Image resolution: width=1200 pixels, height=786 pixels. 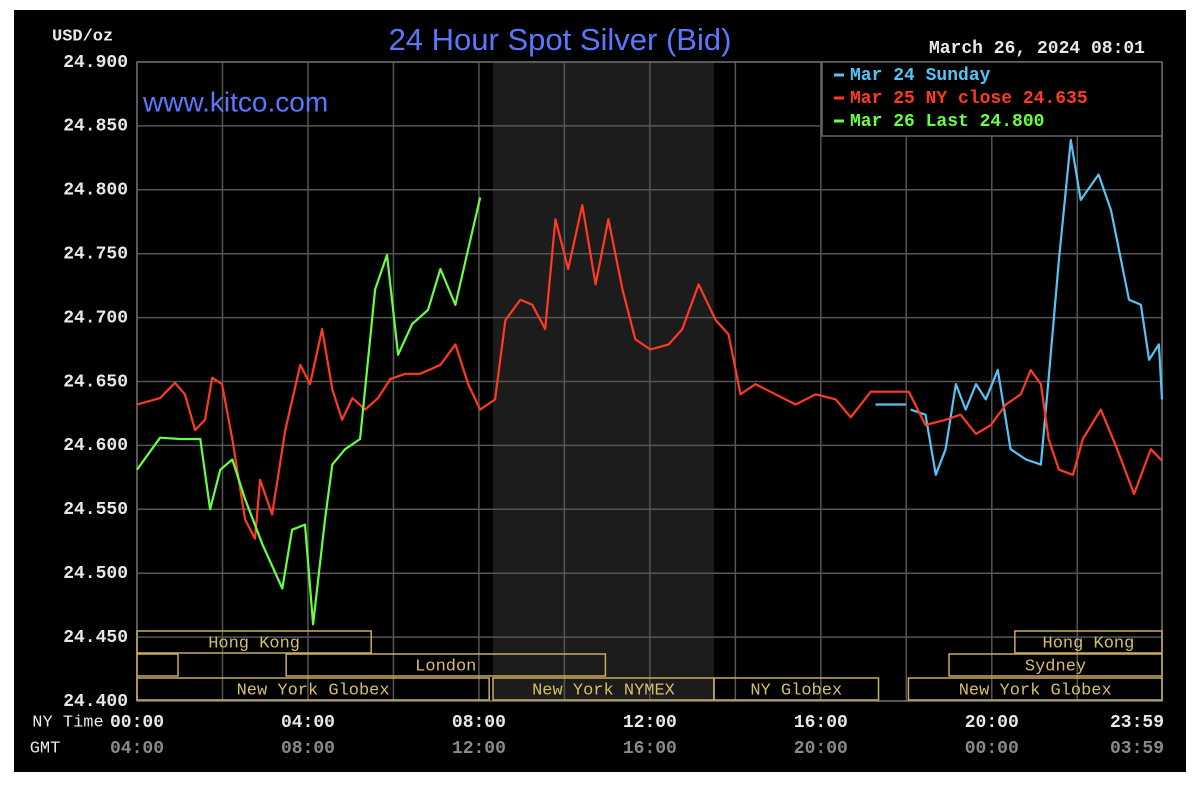 What do you see at coordinates (947, 122) in the screenshot?
I see `legend-label: Mar 26 Last 24.800` at bounding box center [947, 122].